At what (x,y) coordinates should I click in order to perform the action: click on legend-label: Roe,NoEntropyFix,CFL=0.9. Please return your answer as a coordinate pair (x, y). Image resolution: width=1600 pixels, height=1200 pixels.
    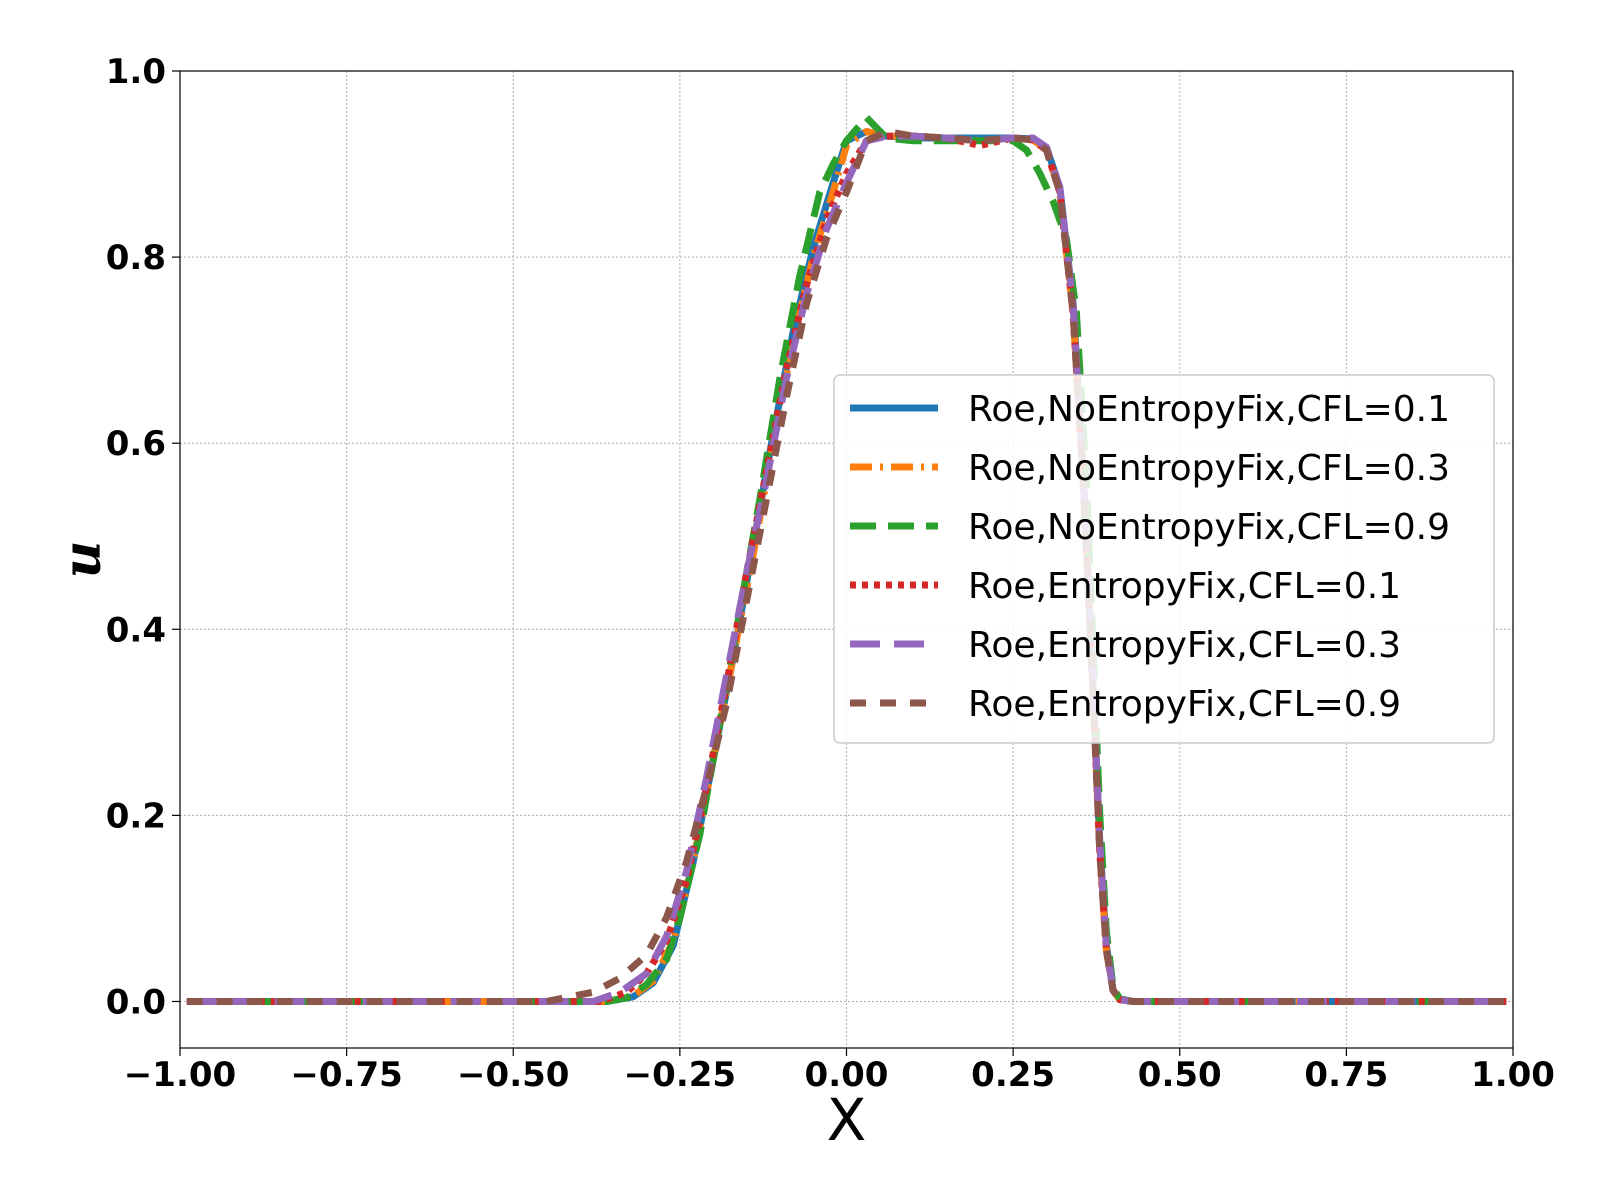
    Looking at the image, I should click on (1209, 527).